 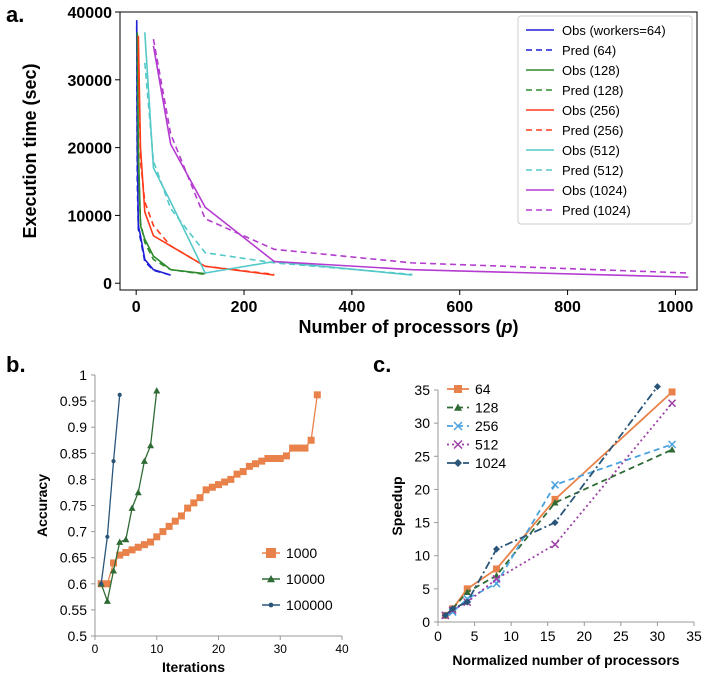 What do you see at coordinates (589, 50) in the screenshot?
I see `legend-label-a: Pred (64)` at bounding box center [589, 50].